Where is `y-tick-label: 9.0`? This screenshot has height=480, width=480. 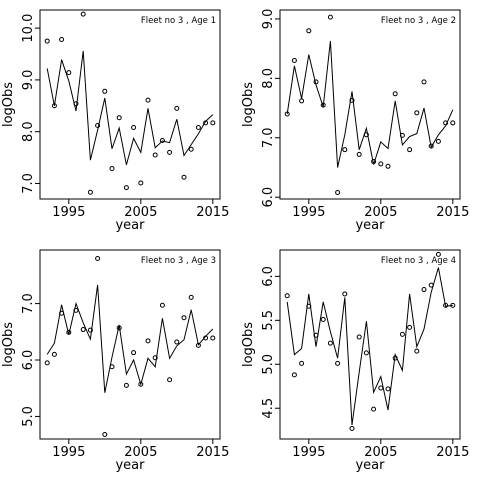 y-tick-label: 9.0 is located at coordinates (28, 80).